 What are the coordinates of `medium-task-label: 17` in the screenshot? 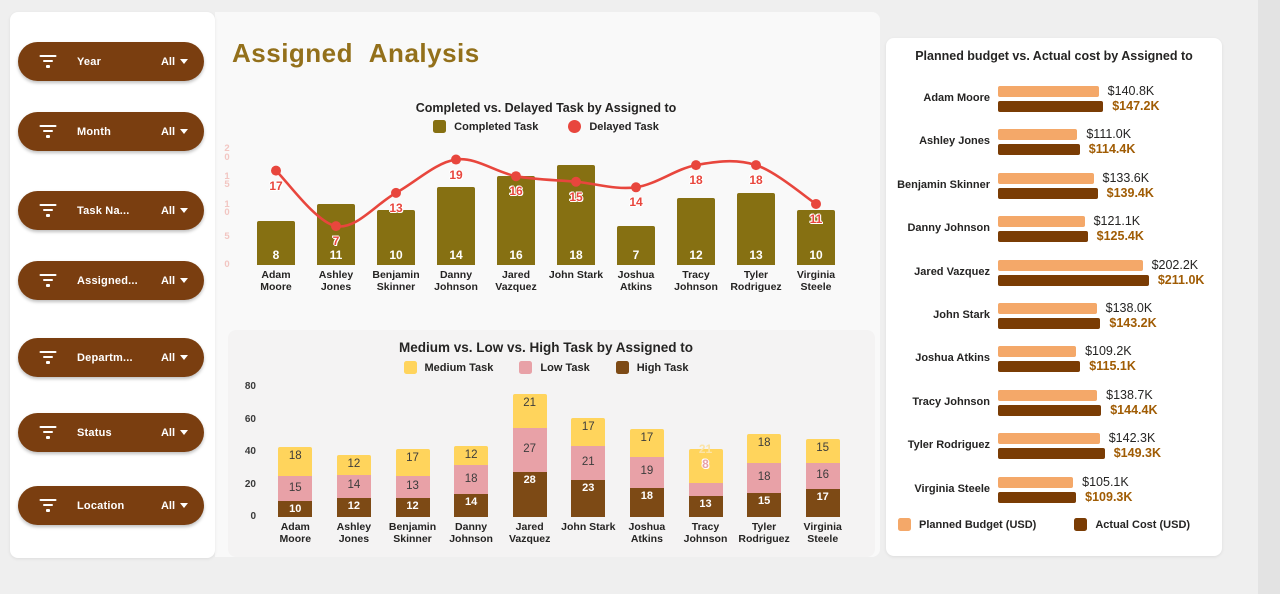 It's located at (647, 438).